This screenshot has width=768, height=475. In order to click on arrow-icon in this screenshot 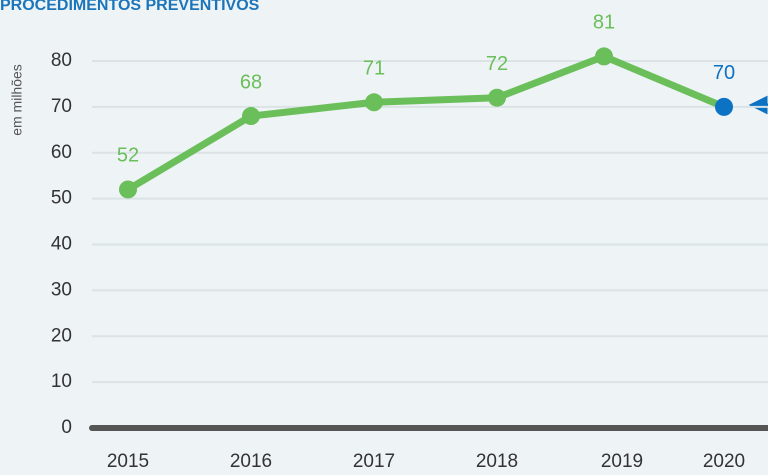, I will do `click(758, 105)`.